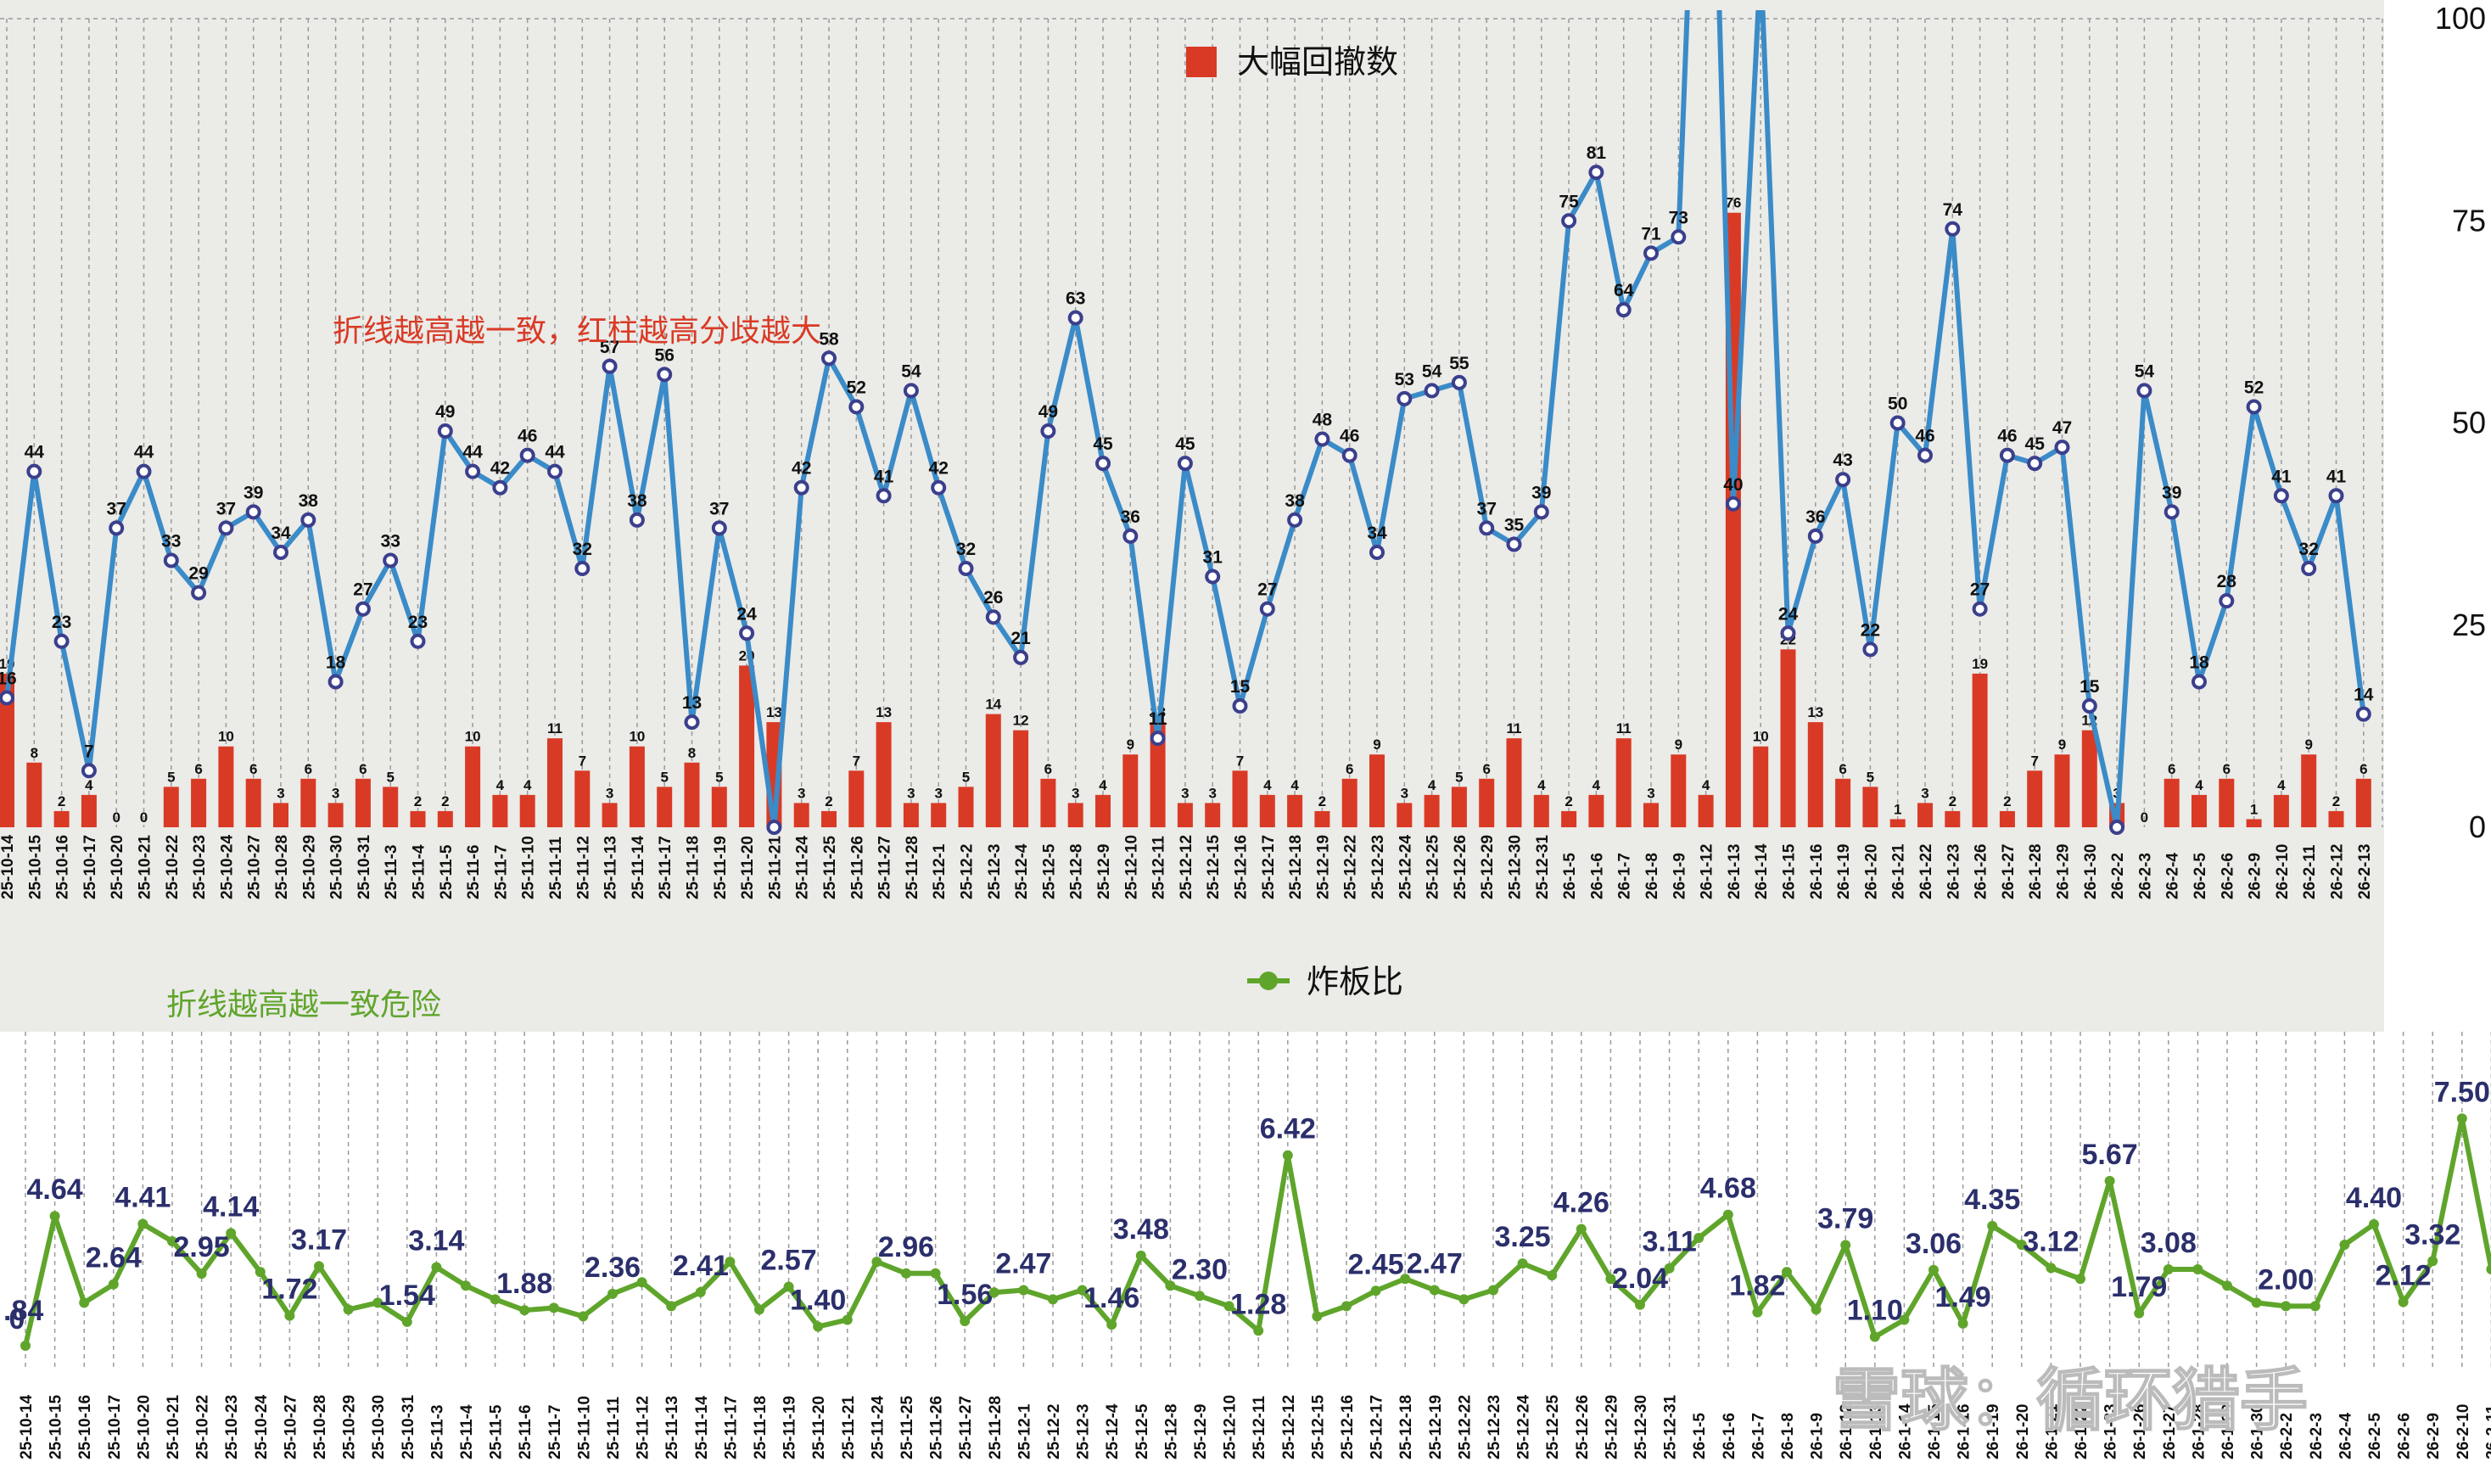 The image size is (2491, 1484). Describe the element at coordinates (1289, 1427) in the screenshot. I see `bottom-x-tick-label: 25-12-12` at that location.